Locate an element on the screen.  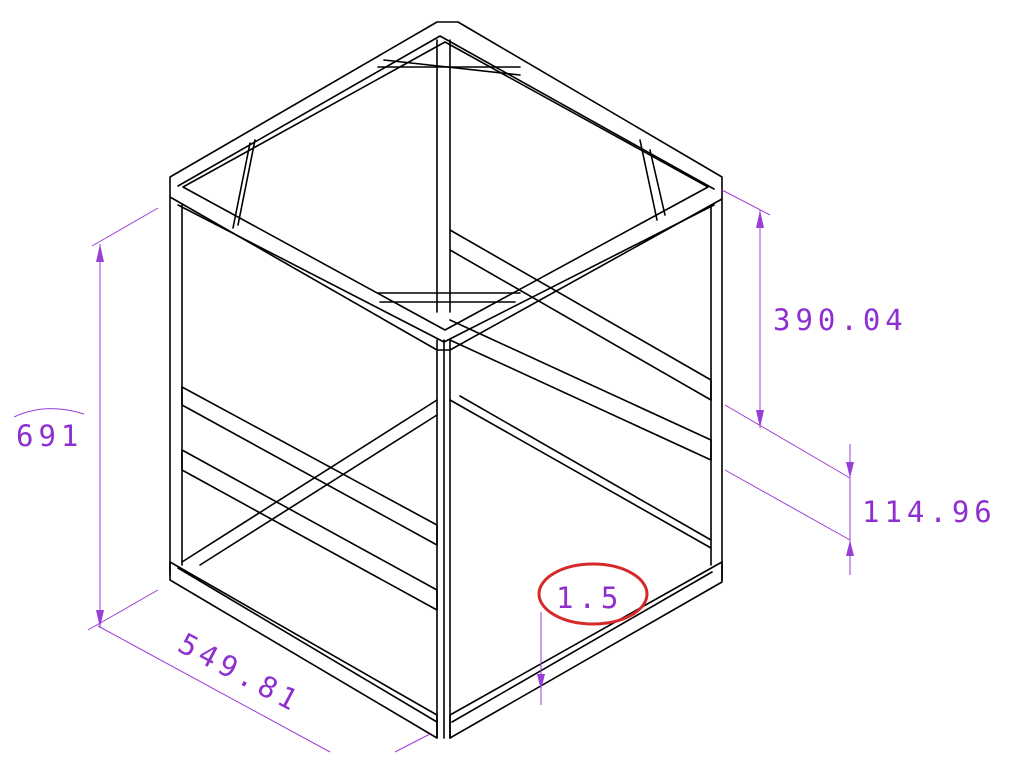
top-frame-inner is located at coordinates (446, 112).